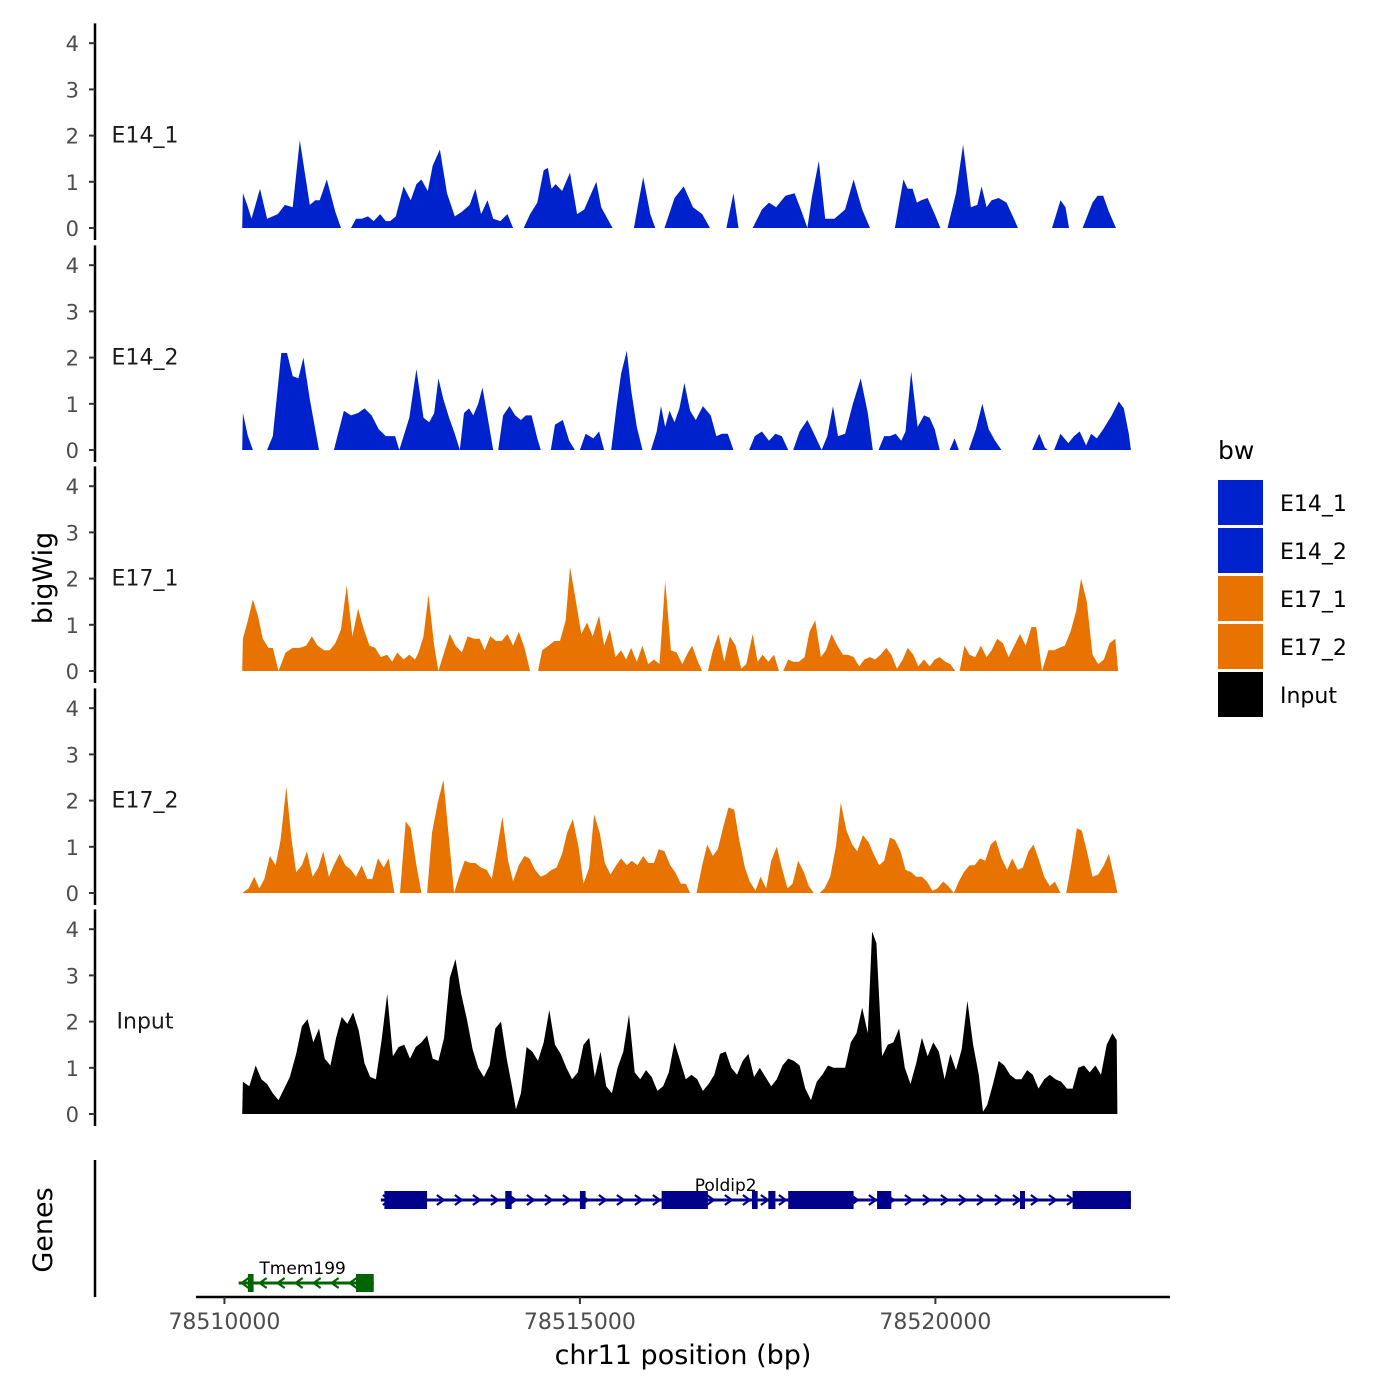 The width and height of the screenshot is (1400, 1400). What do you see at coordinates (224, 1322) in the screenshot?
I see `x-tick-label: 78510000` at bounding box center [224, 1322].